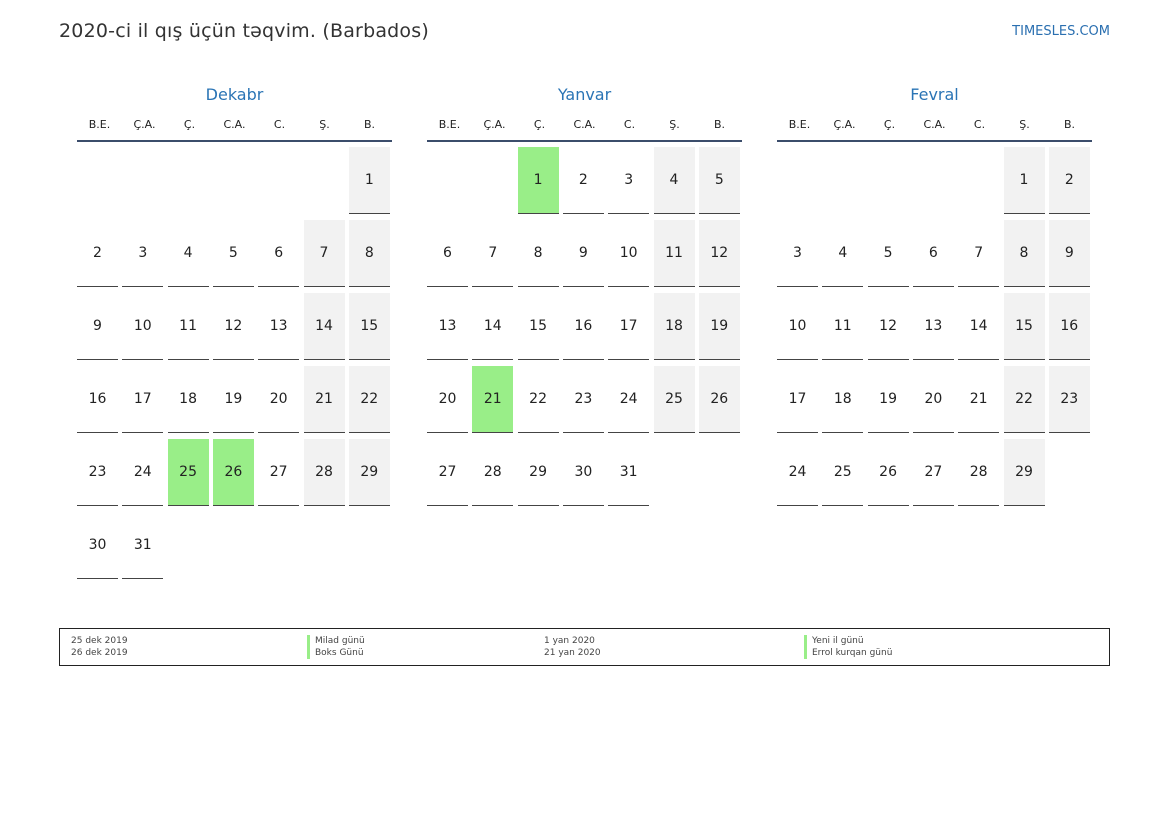  What do you see at coordinates (188, 472) in the screenshot?
I see `holiday-day-cell: 25` at bounding box center [188, 472].